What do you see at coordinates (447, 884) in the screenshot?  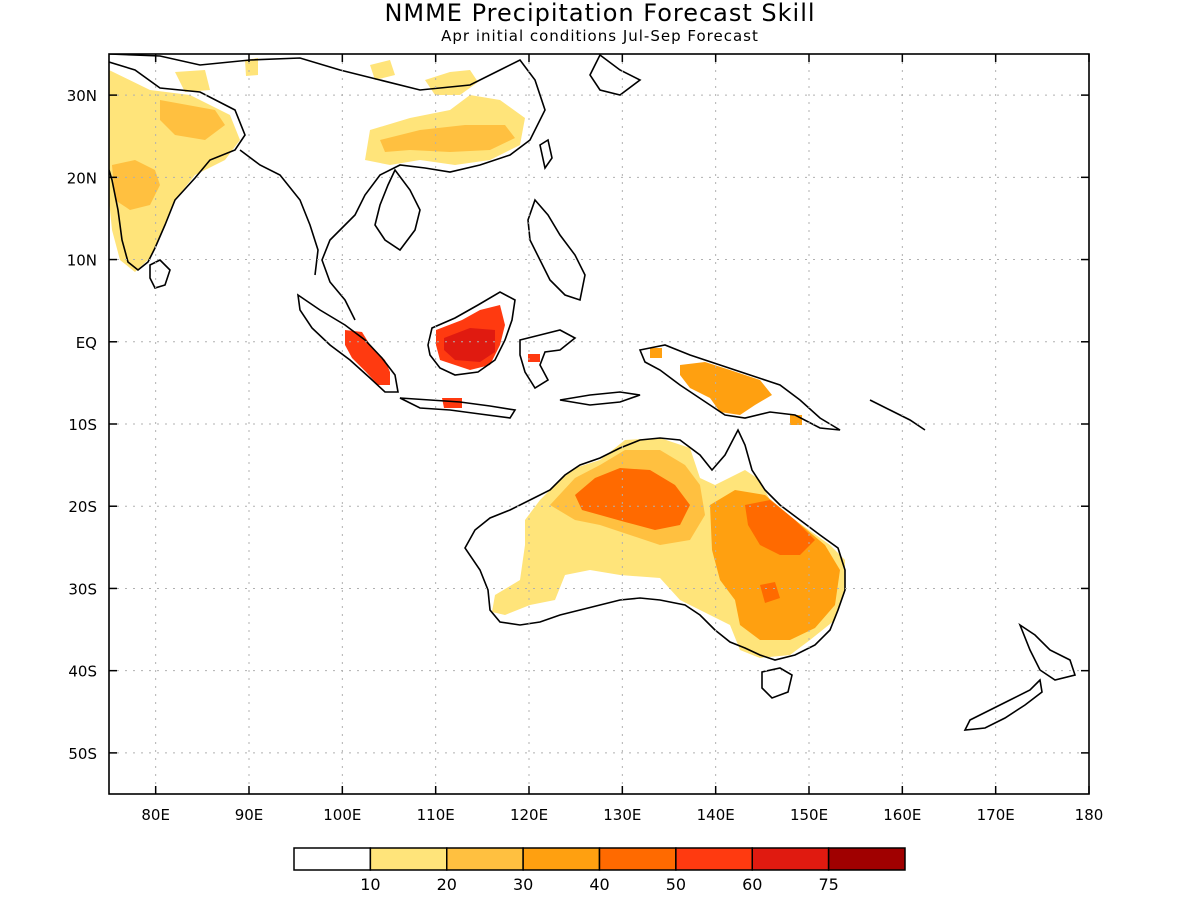 I see `colorbar-label: 20` at bounding box center [447, 884].